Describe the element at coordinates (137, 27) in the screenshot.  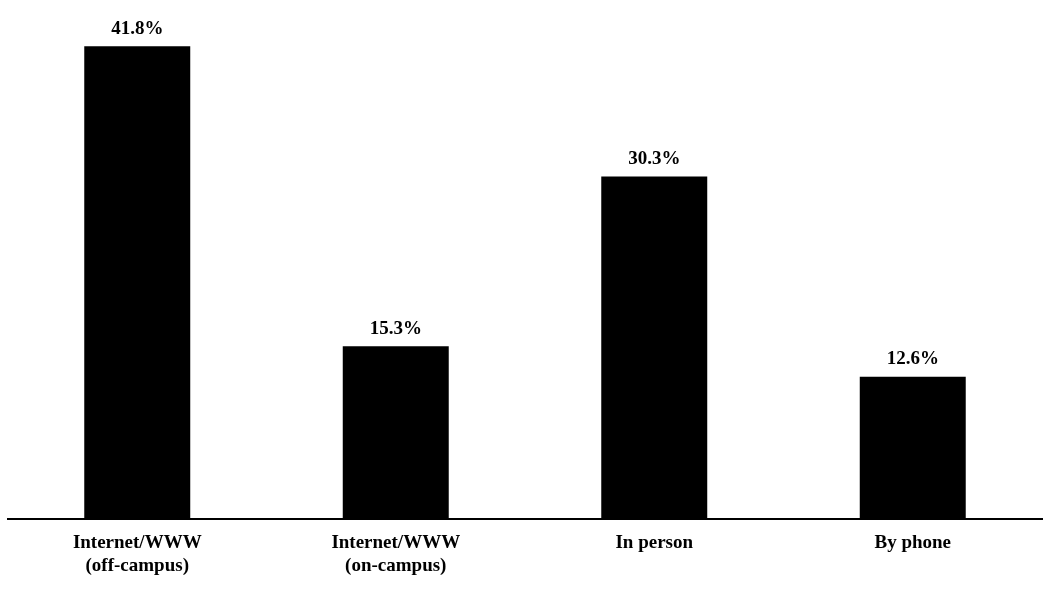
I see `data-label: 41.8%` at that location.